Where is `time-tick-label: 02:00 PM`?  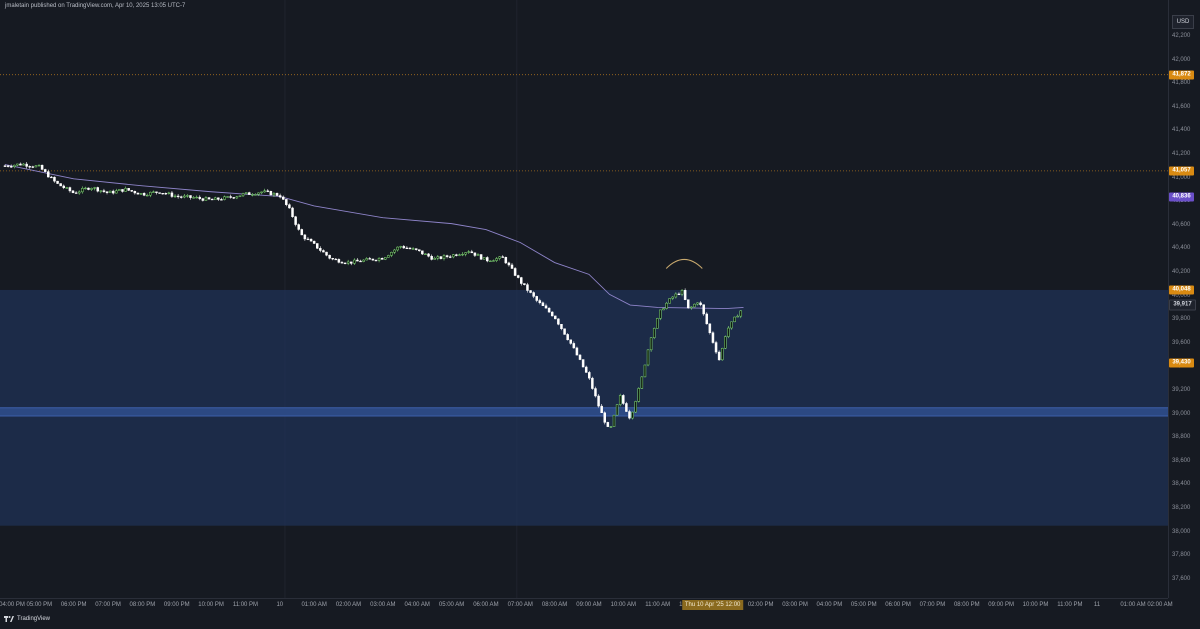
time-tick-label: 02:00 PM is located at coordinates (760, 605).